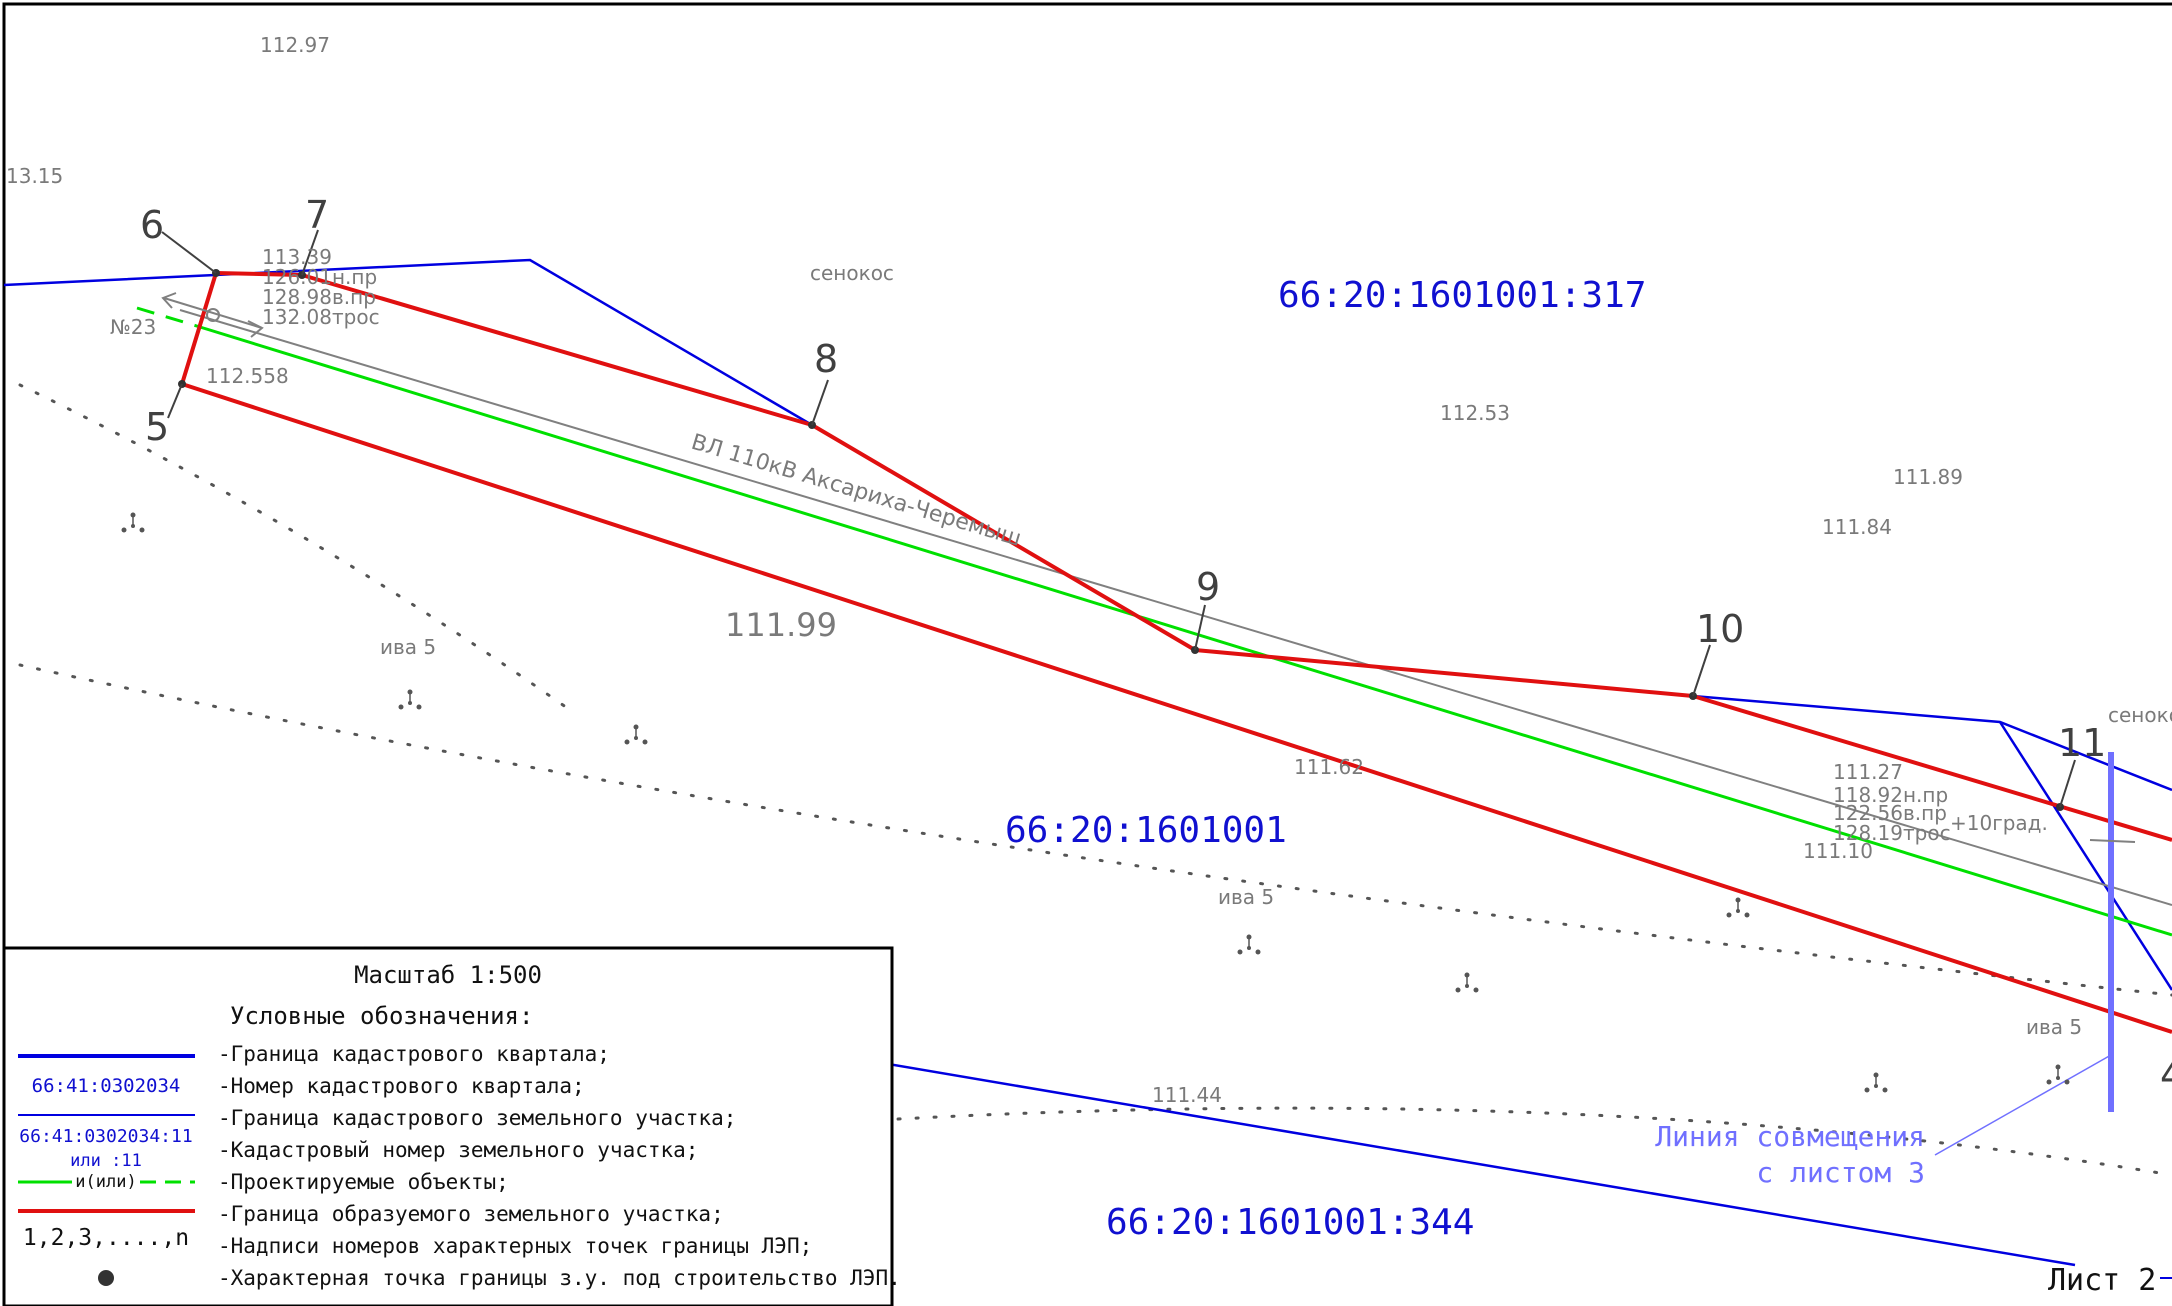  I want to click on elevation: 112.97, so click(295, 45).